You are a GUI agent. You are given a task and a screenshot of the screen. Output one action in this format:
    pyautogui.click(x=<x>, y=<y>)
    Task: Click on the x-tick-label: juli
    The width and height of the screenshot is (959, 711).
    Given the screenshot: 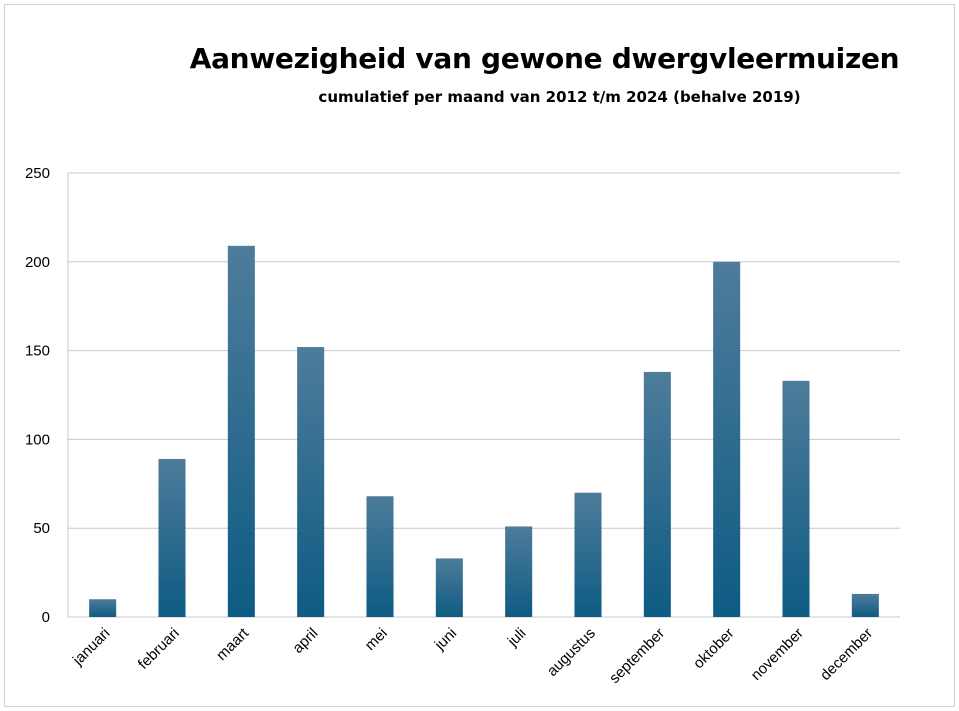 What is the action you would take?
    pyautogui.click(x=517, y=638)
    